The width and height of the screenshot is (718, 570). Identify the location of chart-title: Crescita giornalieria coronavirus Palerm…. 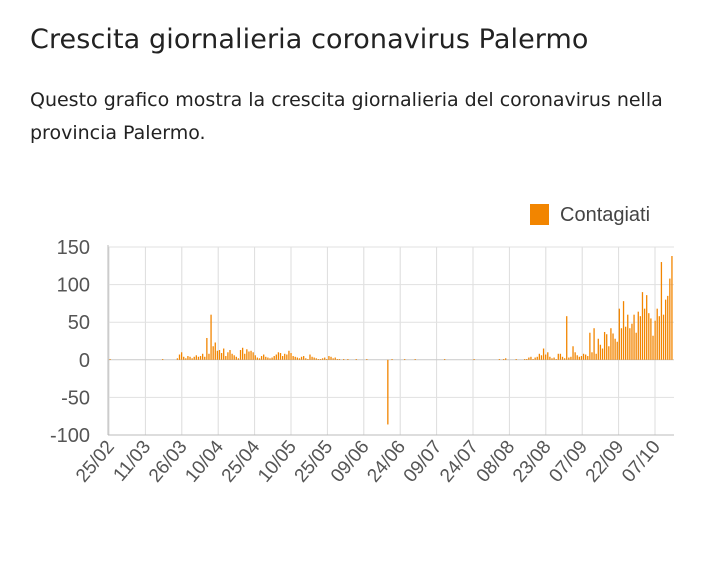
(309, 39).